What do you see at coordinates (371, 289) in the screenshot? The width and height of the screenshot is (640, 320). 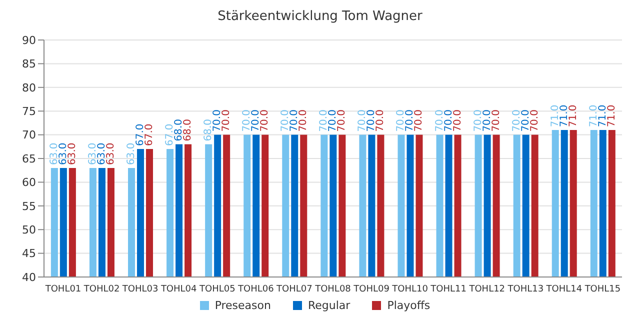 I see `x-tick-label: TOHL09` at bounding box center [371, 289].